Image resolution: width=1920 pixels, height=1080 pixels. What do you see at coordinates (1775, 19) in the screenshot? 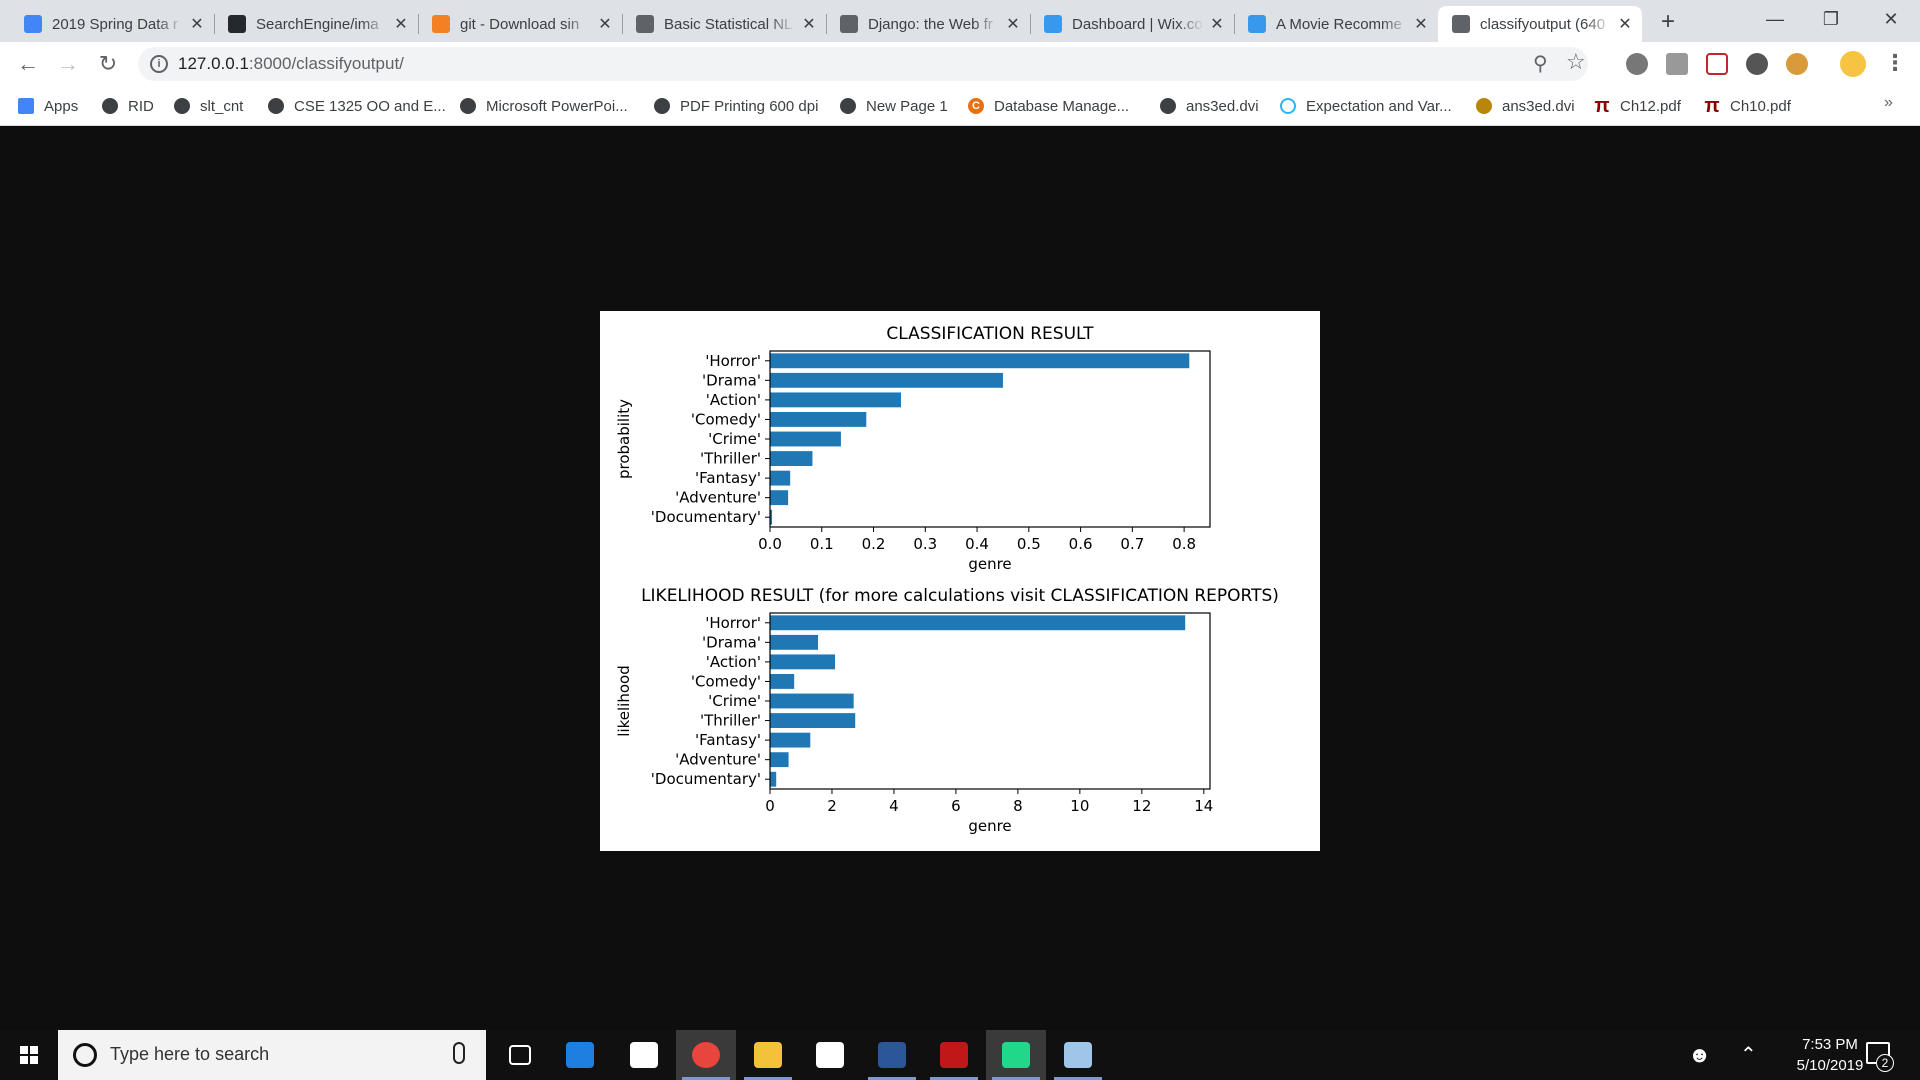
I see `minimize-button: —` at bounding box center [1775, 19].